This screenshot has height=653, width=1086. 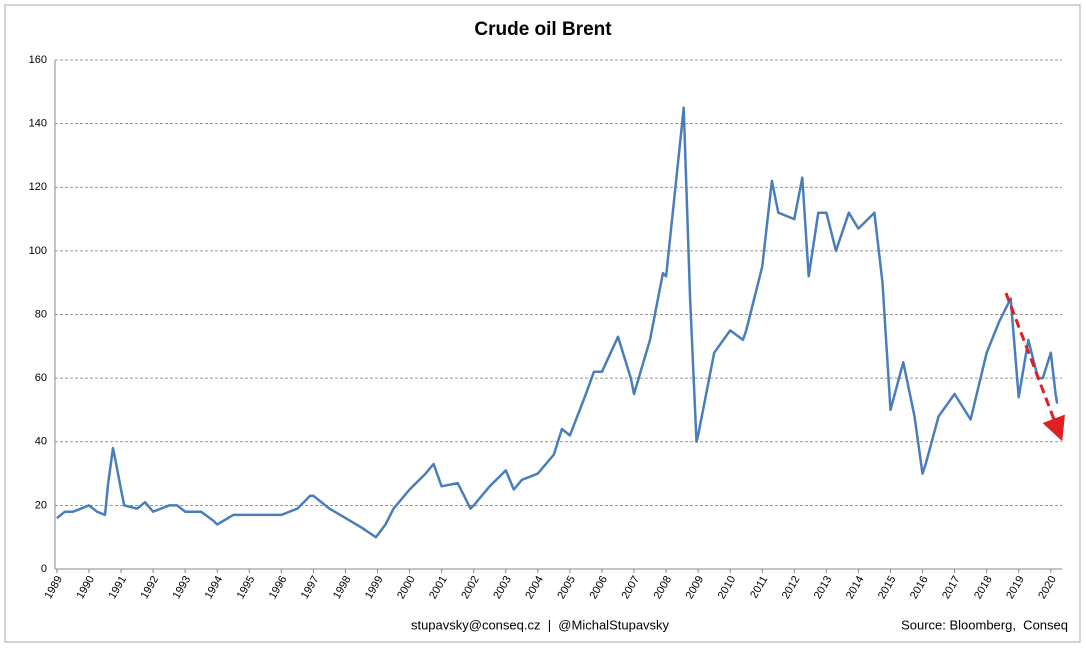 I want to click on y-tick-label: 40, so click(x=41, y=442).